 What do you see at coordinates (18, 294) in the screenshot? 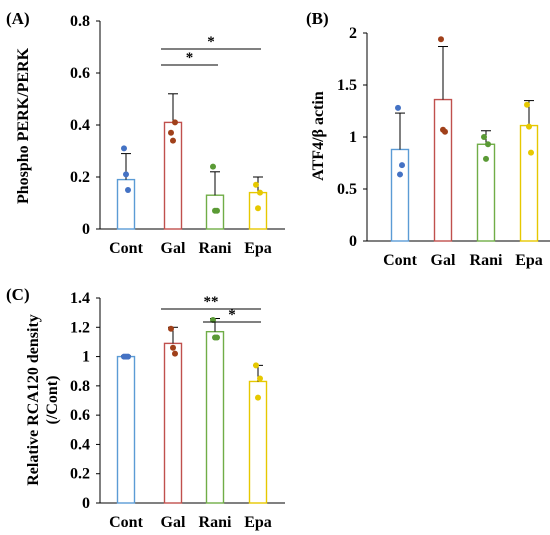
I see `panel-label-c: (C)` at bounding box center [18, 294].